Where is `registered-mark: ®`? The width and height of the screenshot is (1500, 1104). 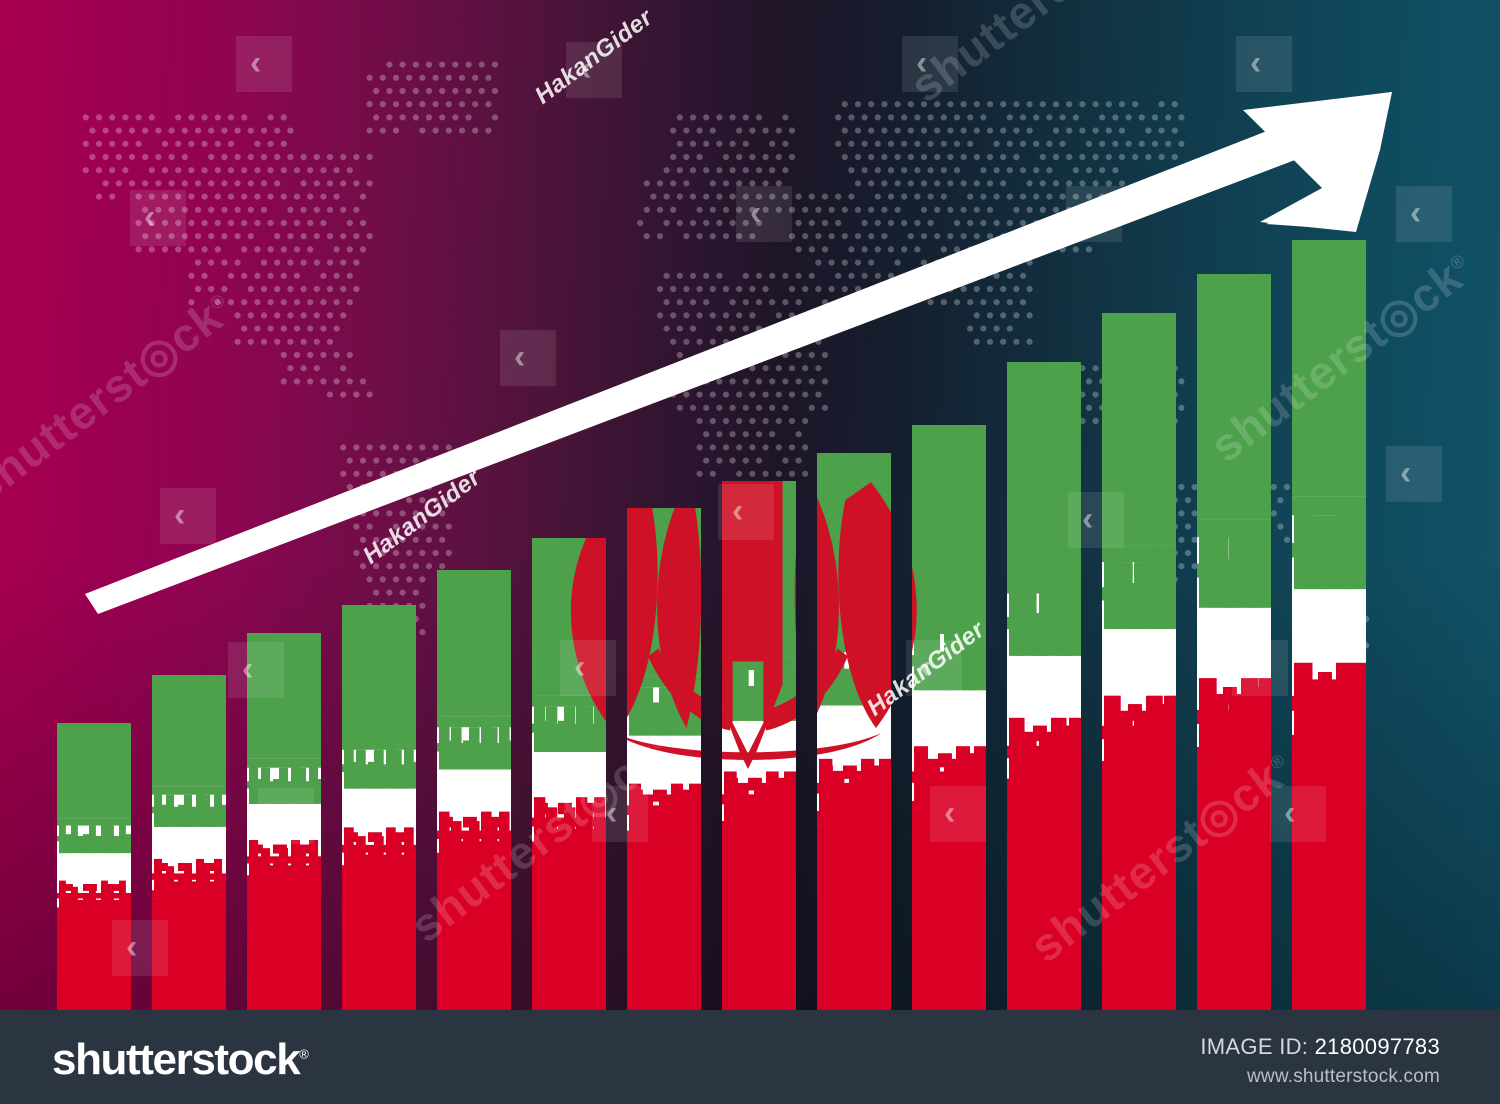
registered-mark: ® is located at coordinates (304, 1054).